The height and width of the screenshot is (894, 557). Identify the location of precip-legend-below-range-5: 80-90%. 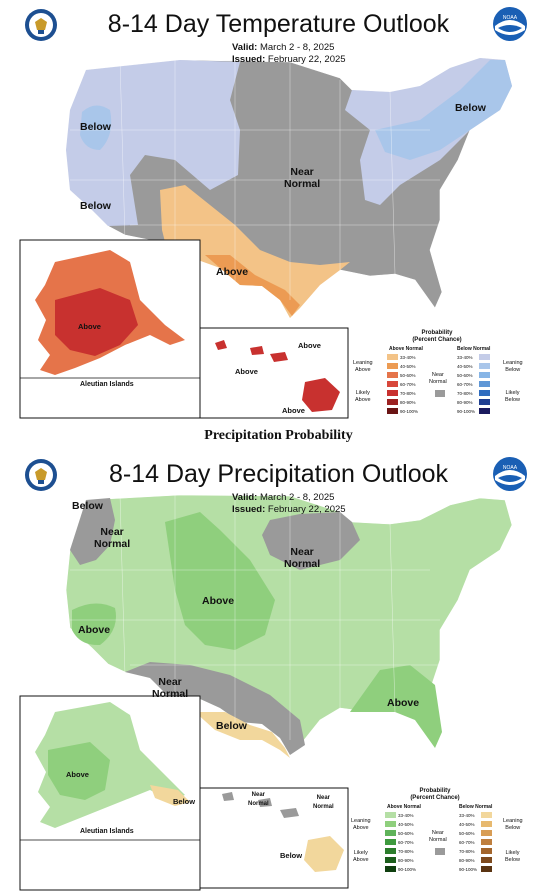
(467, 860).